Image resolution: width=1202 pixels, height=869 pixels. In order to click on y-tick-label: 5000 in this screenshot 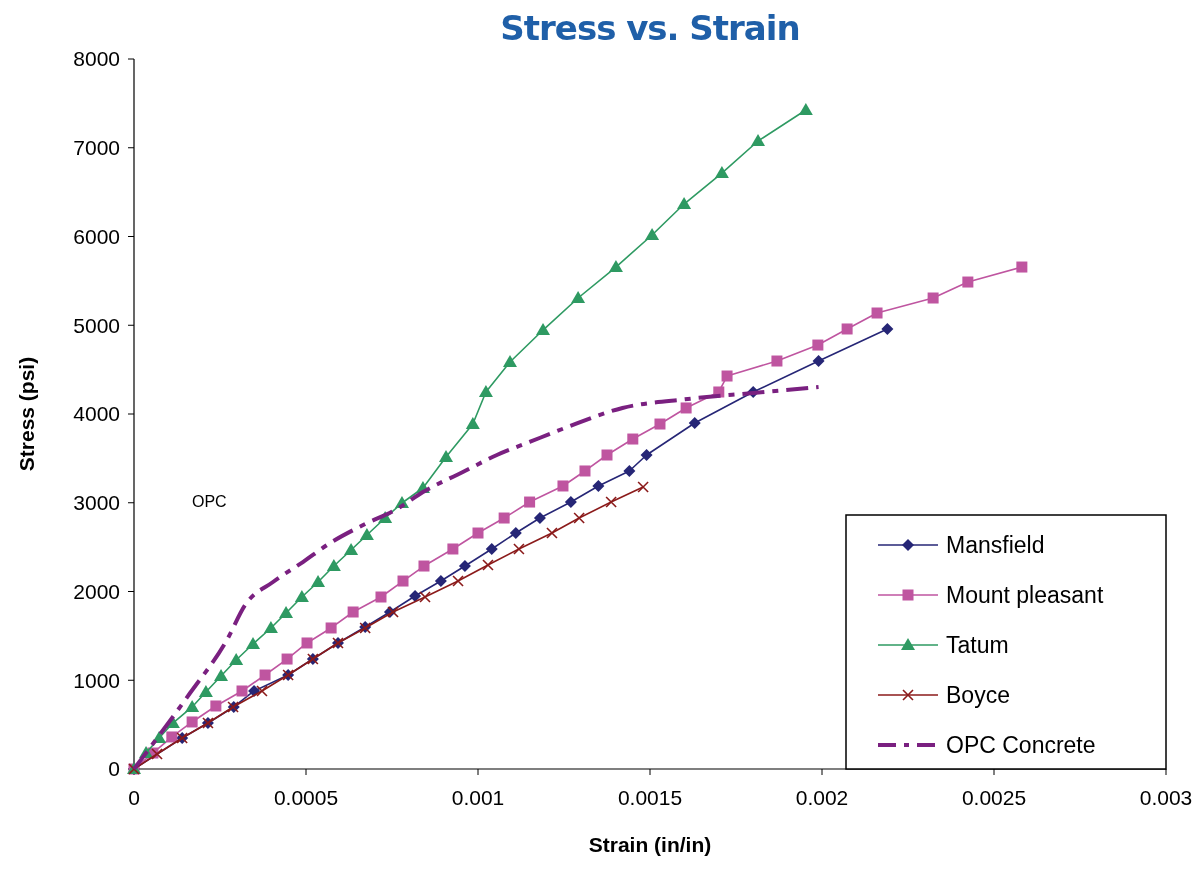, I will do `click(96, 325)`.